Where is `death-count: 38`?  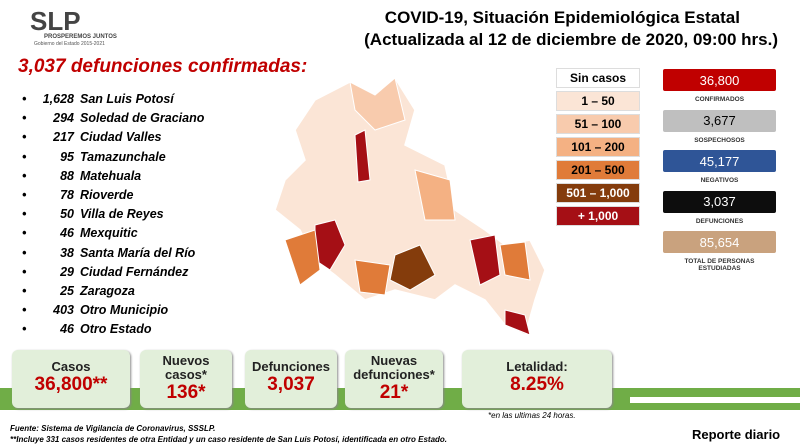
death-count: 38 is located at coordinates (67, 252).